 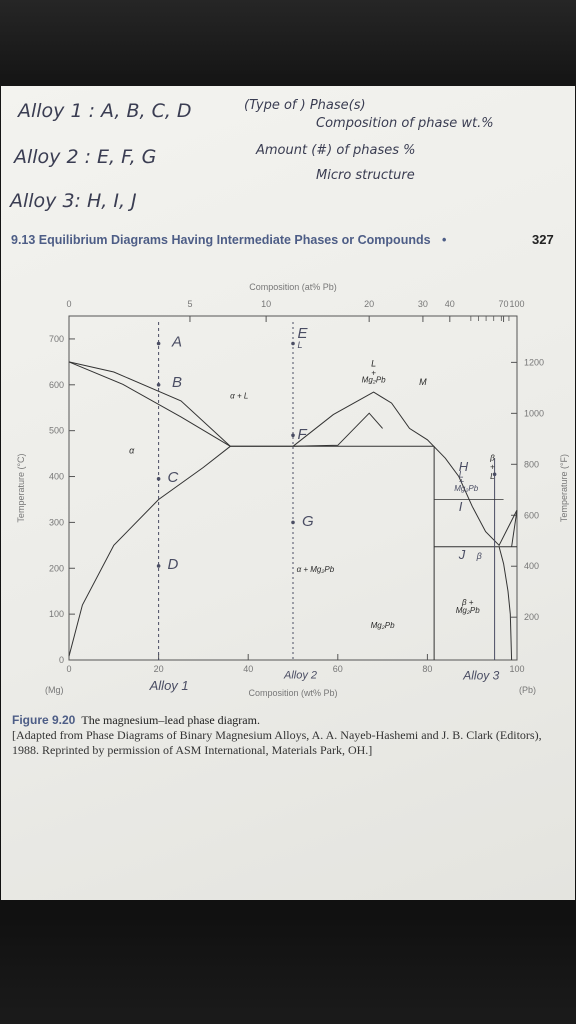 I want to click on phase-label-mg2pb: Mg₂Pb, so click(x=383, y=625).